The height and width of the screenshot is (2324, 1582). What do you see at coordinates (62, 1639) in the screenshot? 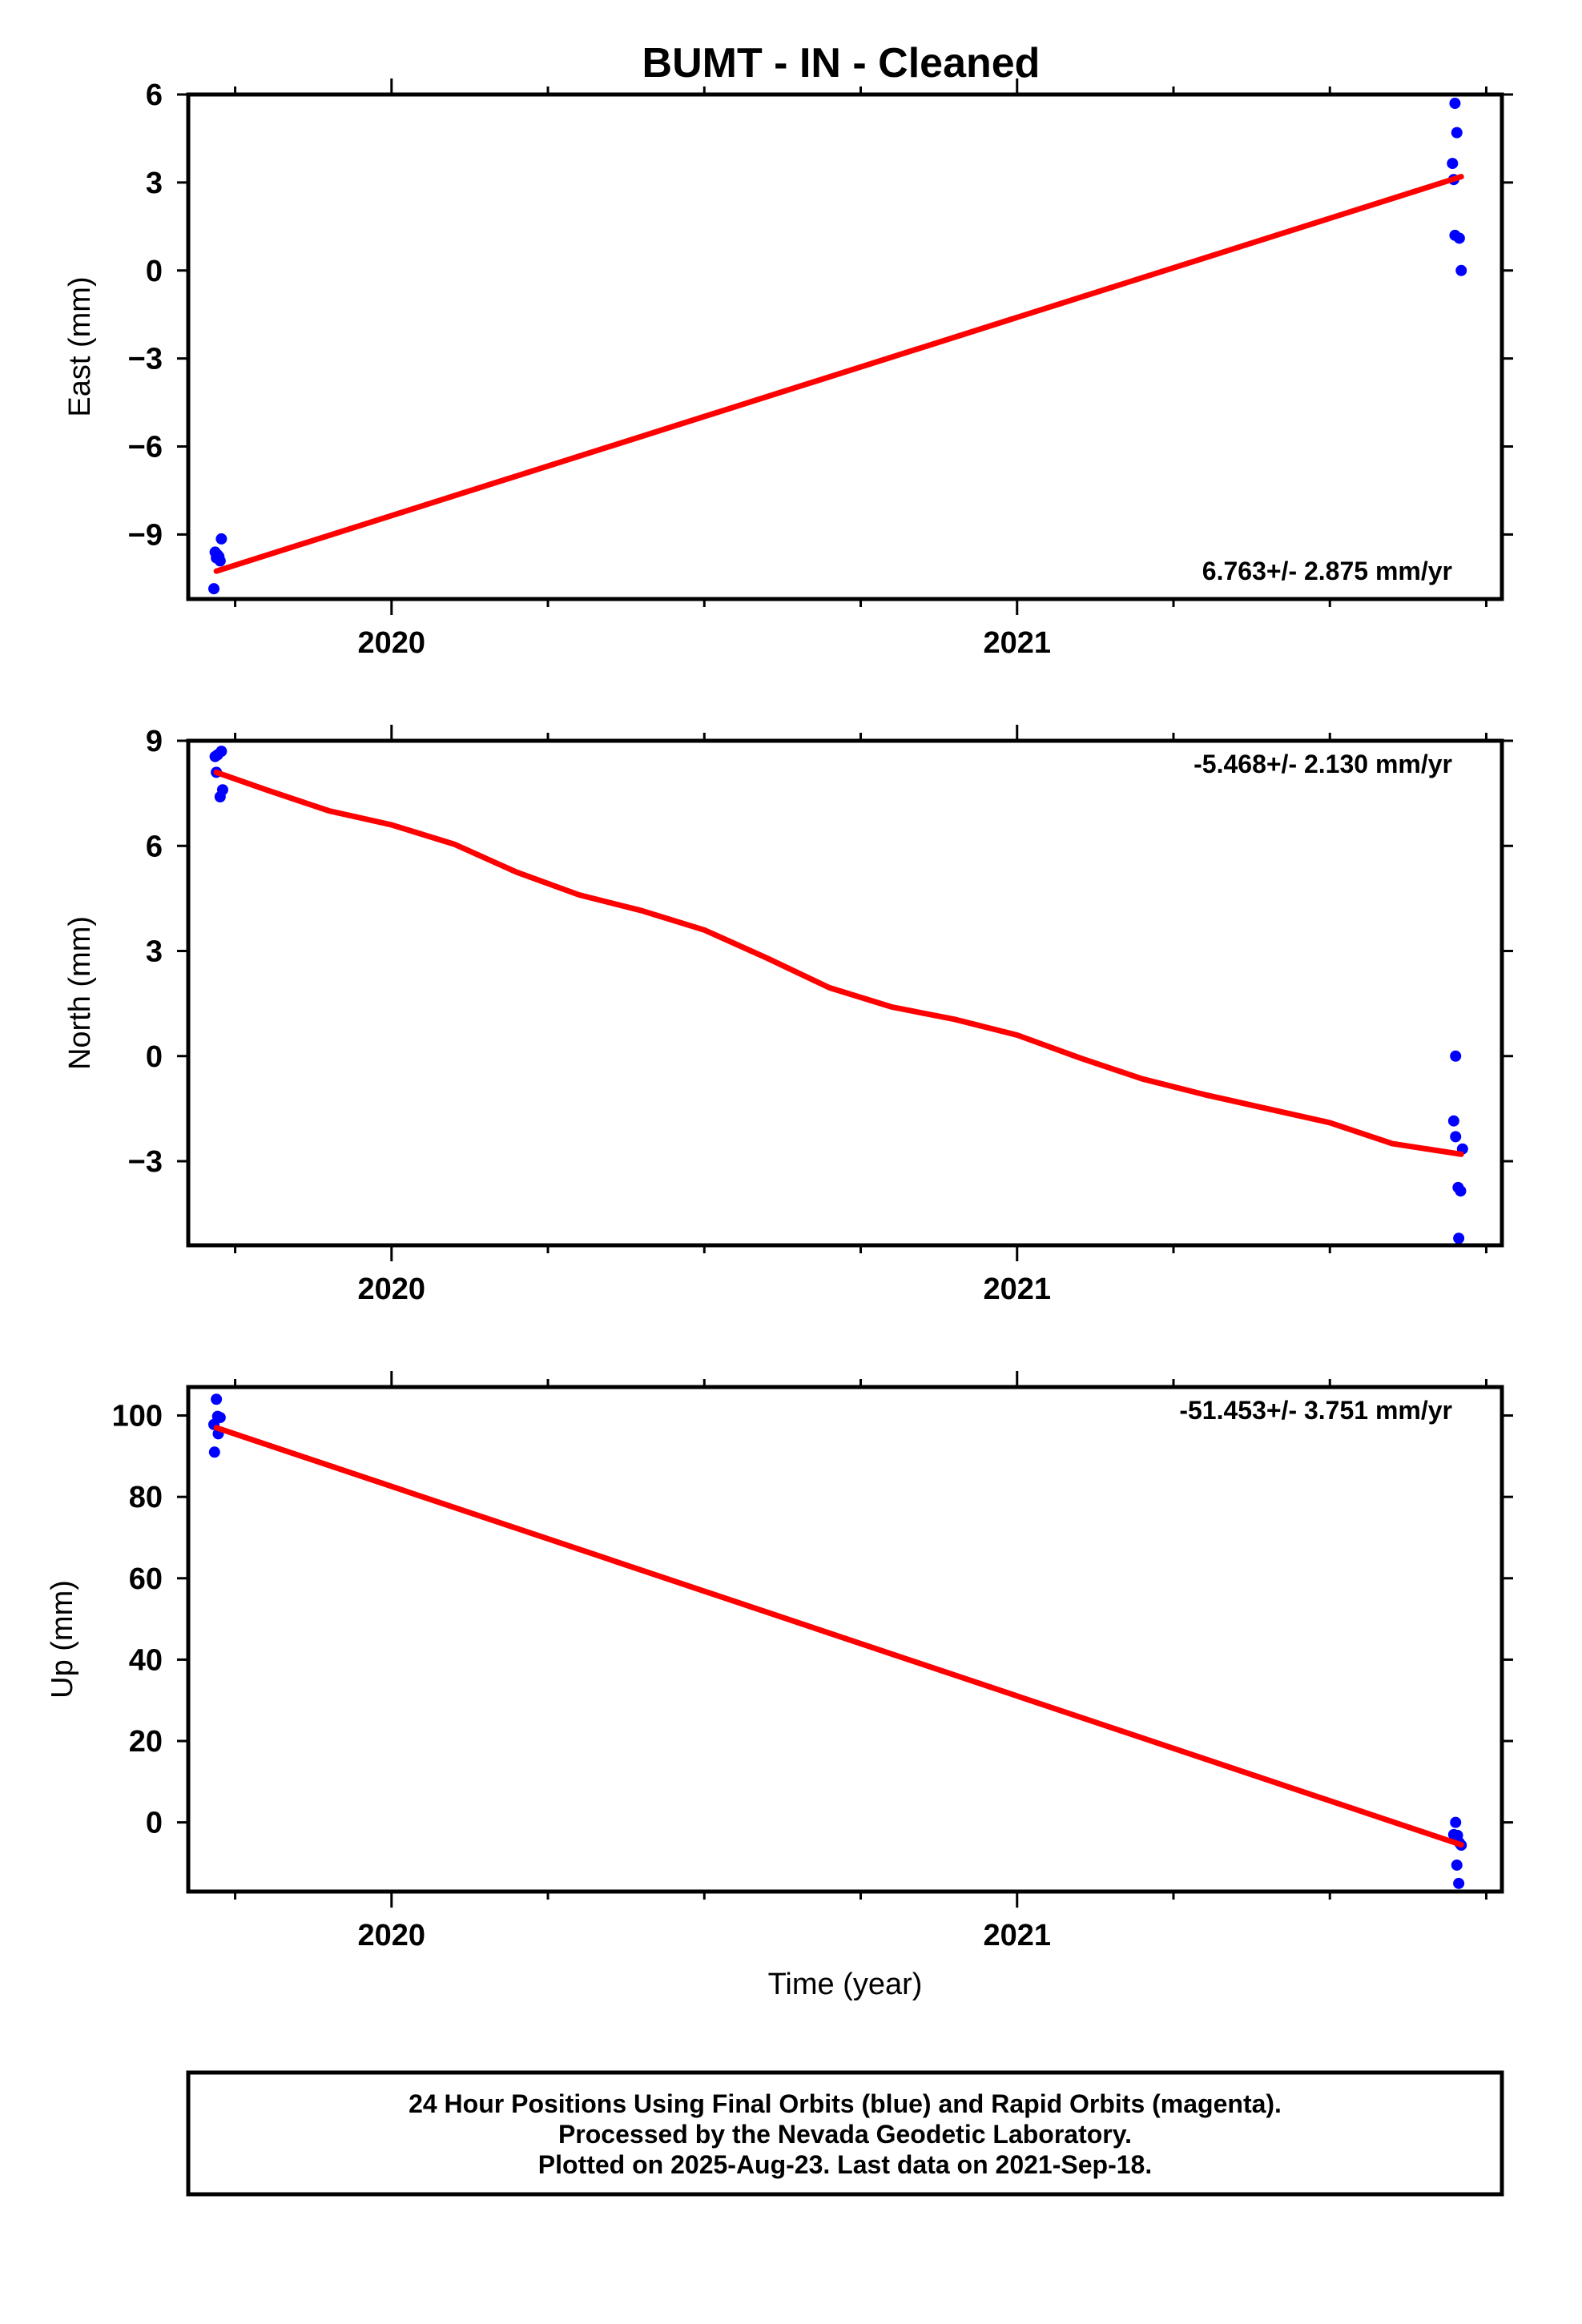
I see `y-axis-label: Up (mm)` at bounding box center [62, 1639].